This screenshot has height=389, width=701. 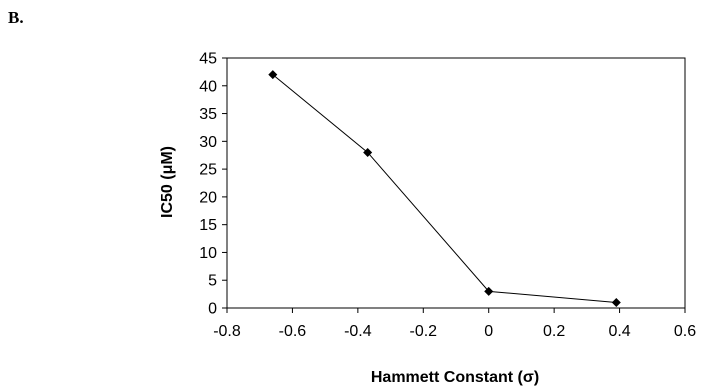 What do you see at coordinates (208, 197) in the screenshot?
I see `y-tick-label: 20` at bounding box center [208, 197].